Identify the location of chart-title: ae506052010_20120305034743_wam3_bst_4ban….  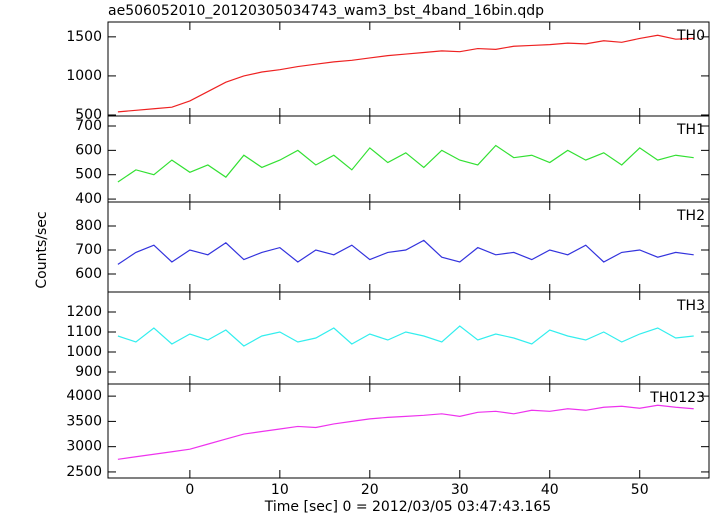
(326, 11).